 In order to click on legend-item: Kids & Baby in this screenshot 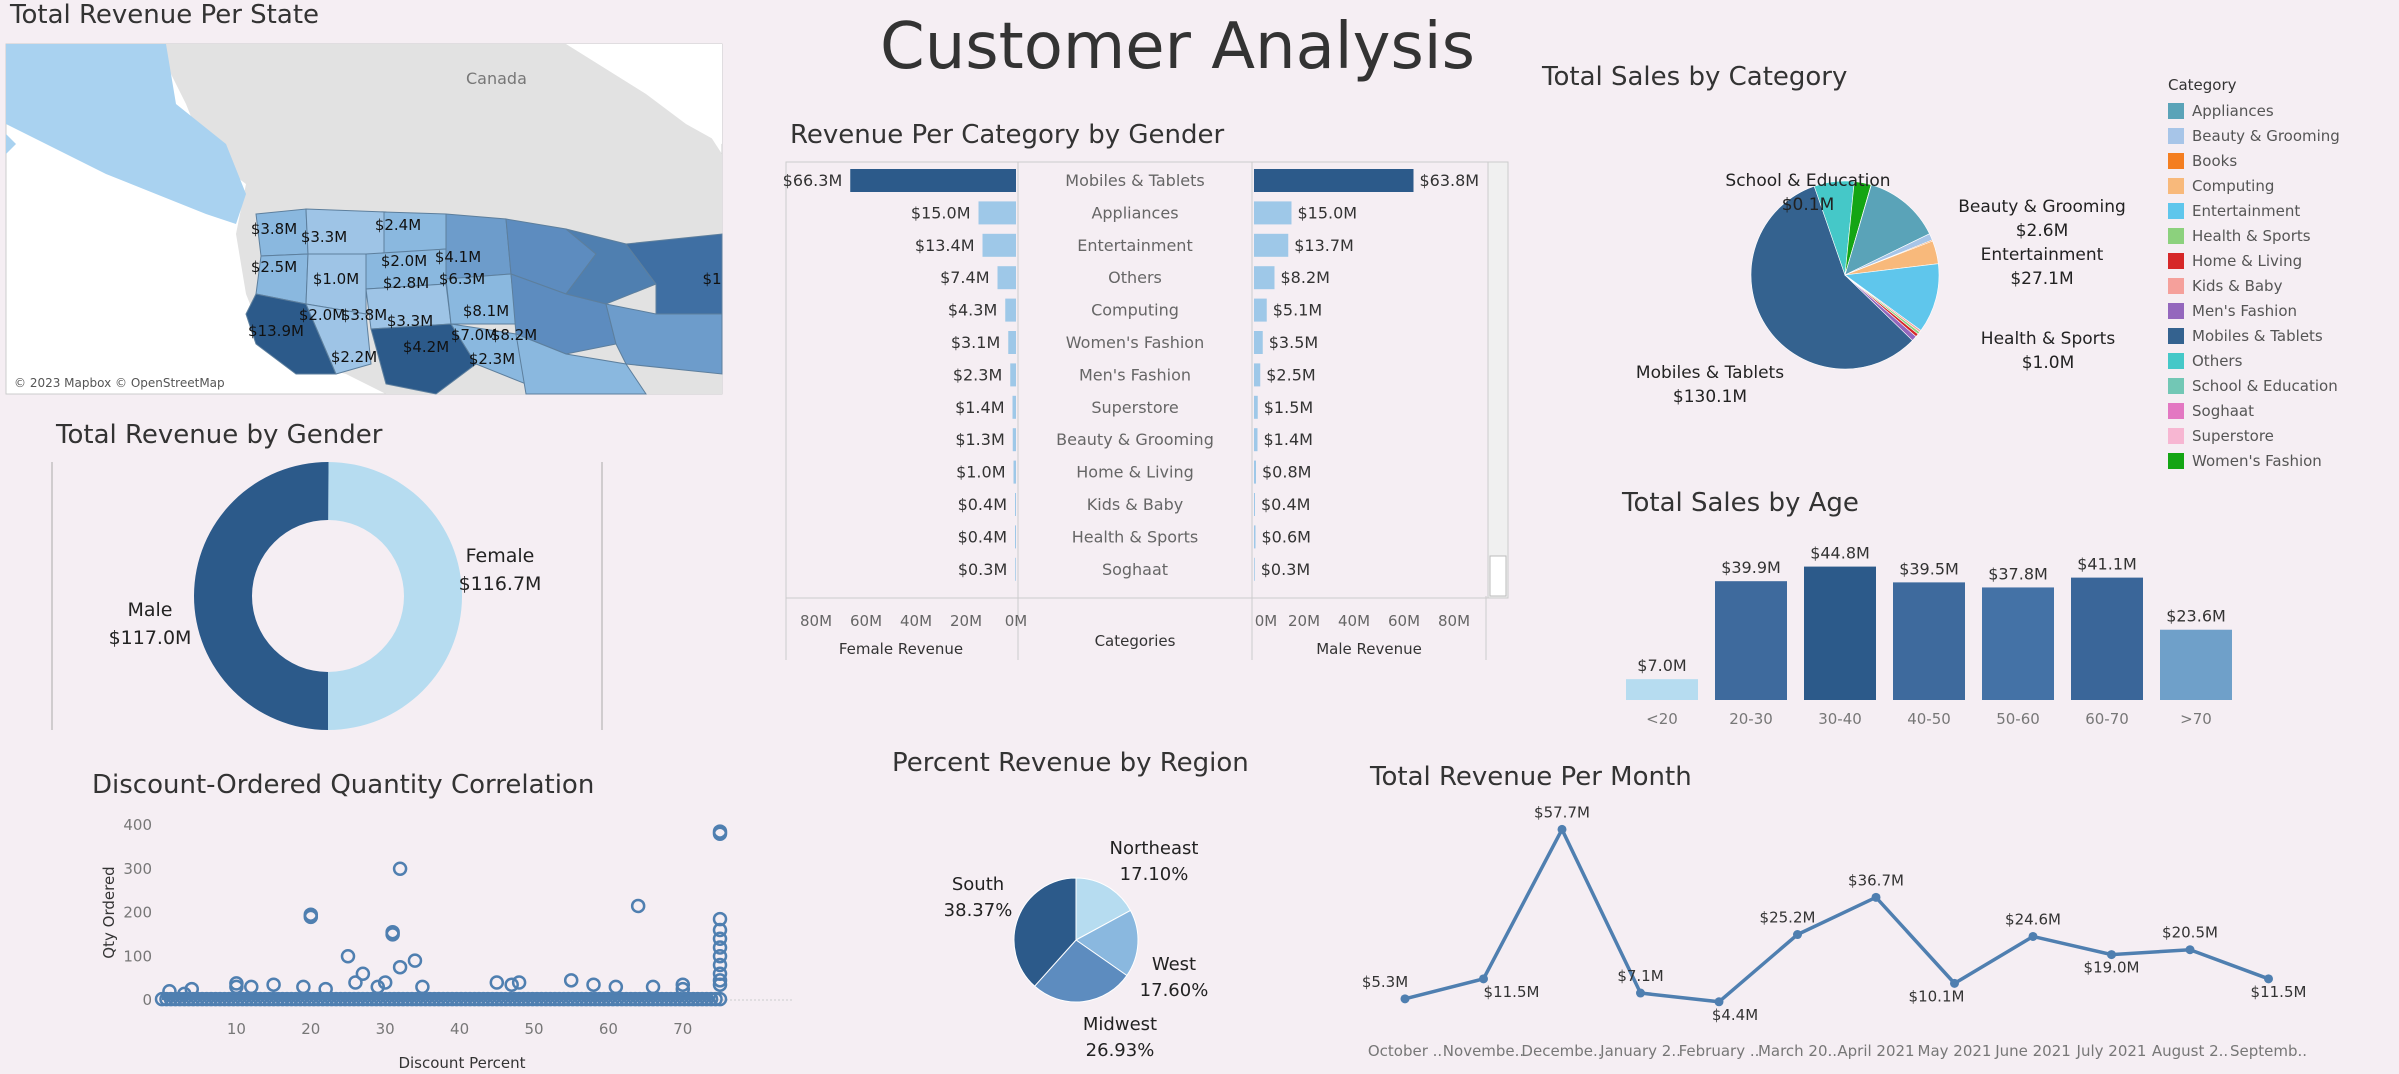, I will do `click(2254, 285)`.